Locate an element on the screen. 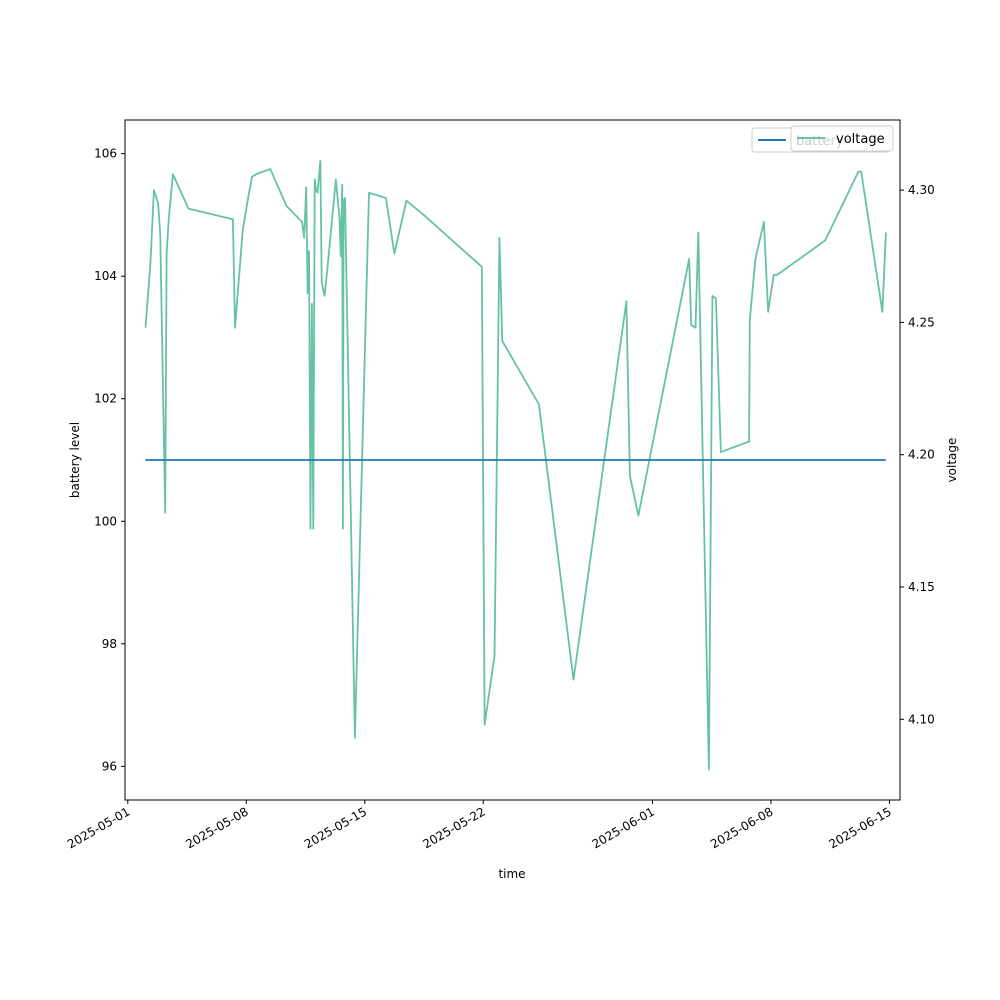  y-right-tick-label: 4.15 is located at coordinates (921, 587).